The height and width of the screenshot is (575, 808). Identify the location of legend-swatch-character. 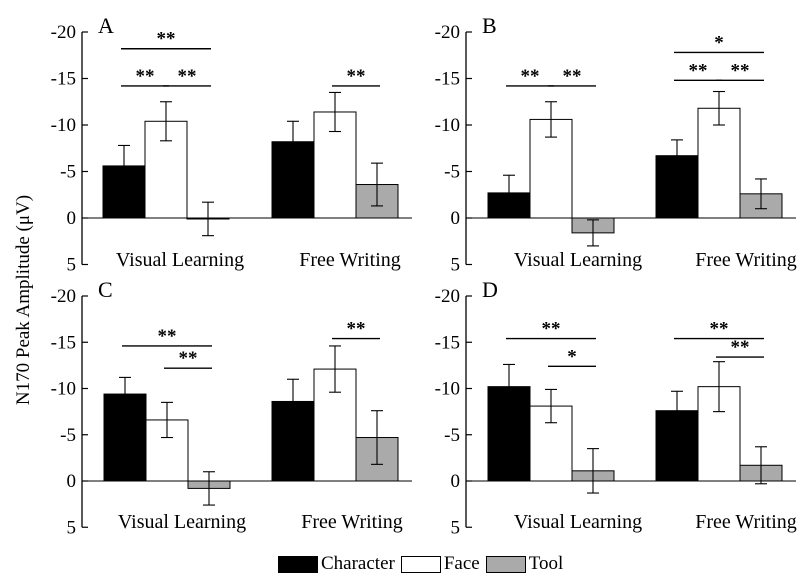
(298, 564).